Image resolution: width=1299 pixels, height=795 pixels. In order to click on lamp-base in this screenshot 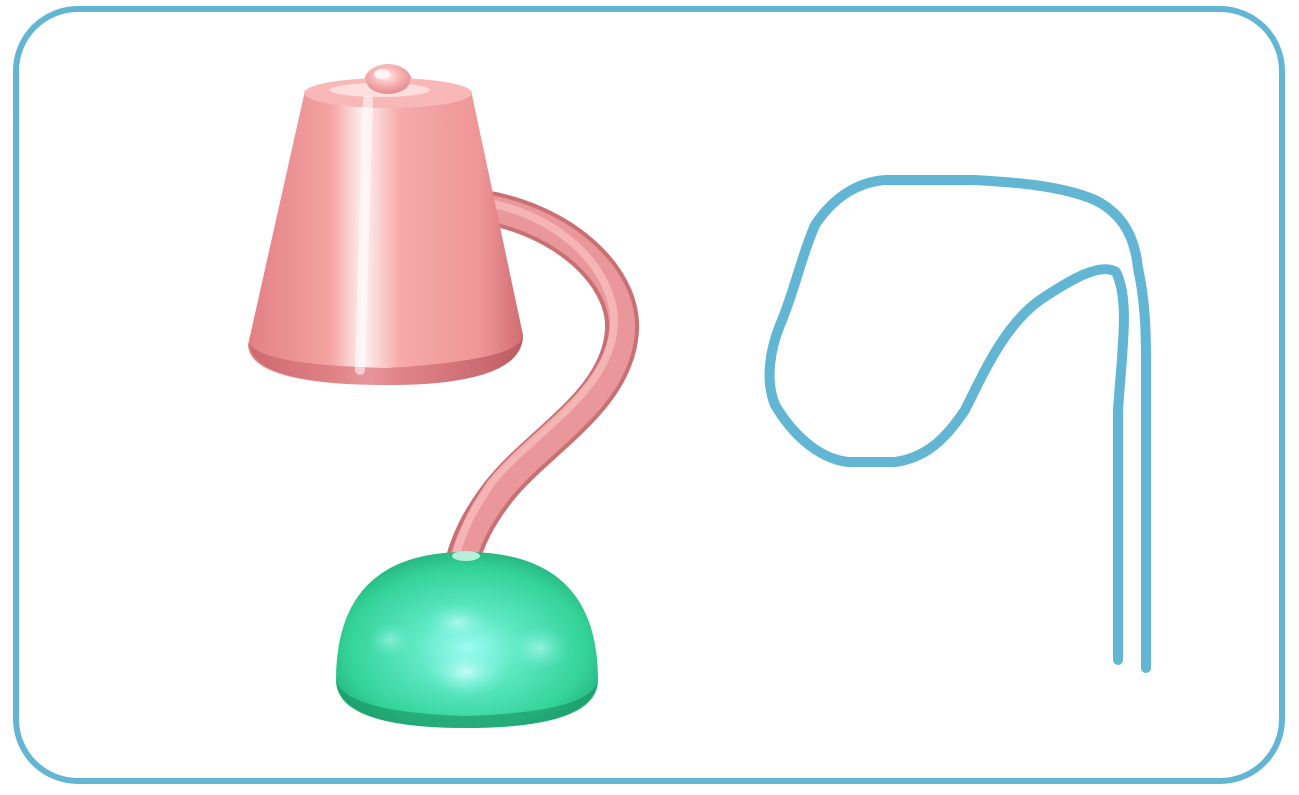, I will do `click(467, 639)`.